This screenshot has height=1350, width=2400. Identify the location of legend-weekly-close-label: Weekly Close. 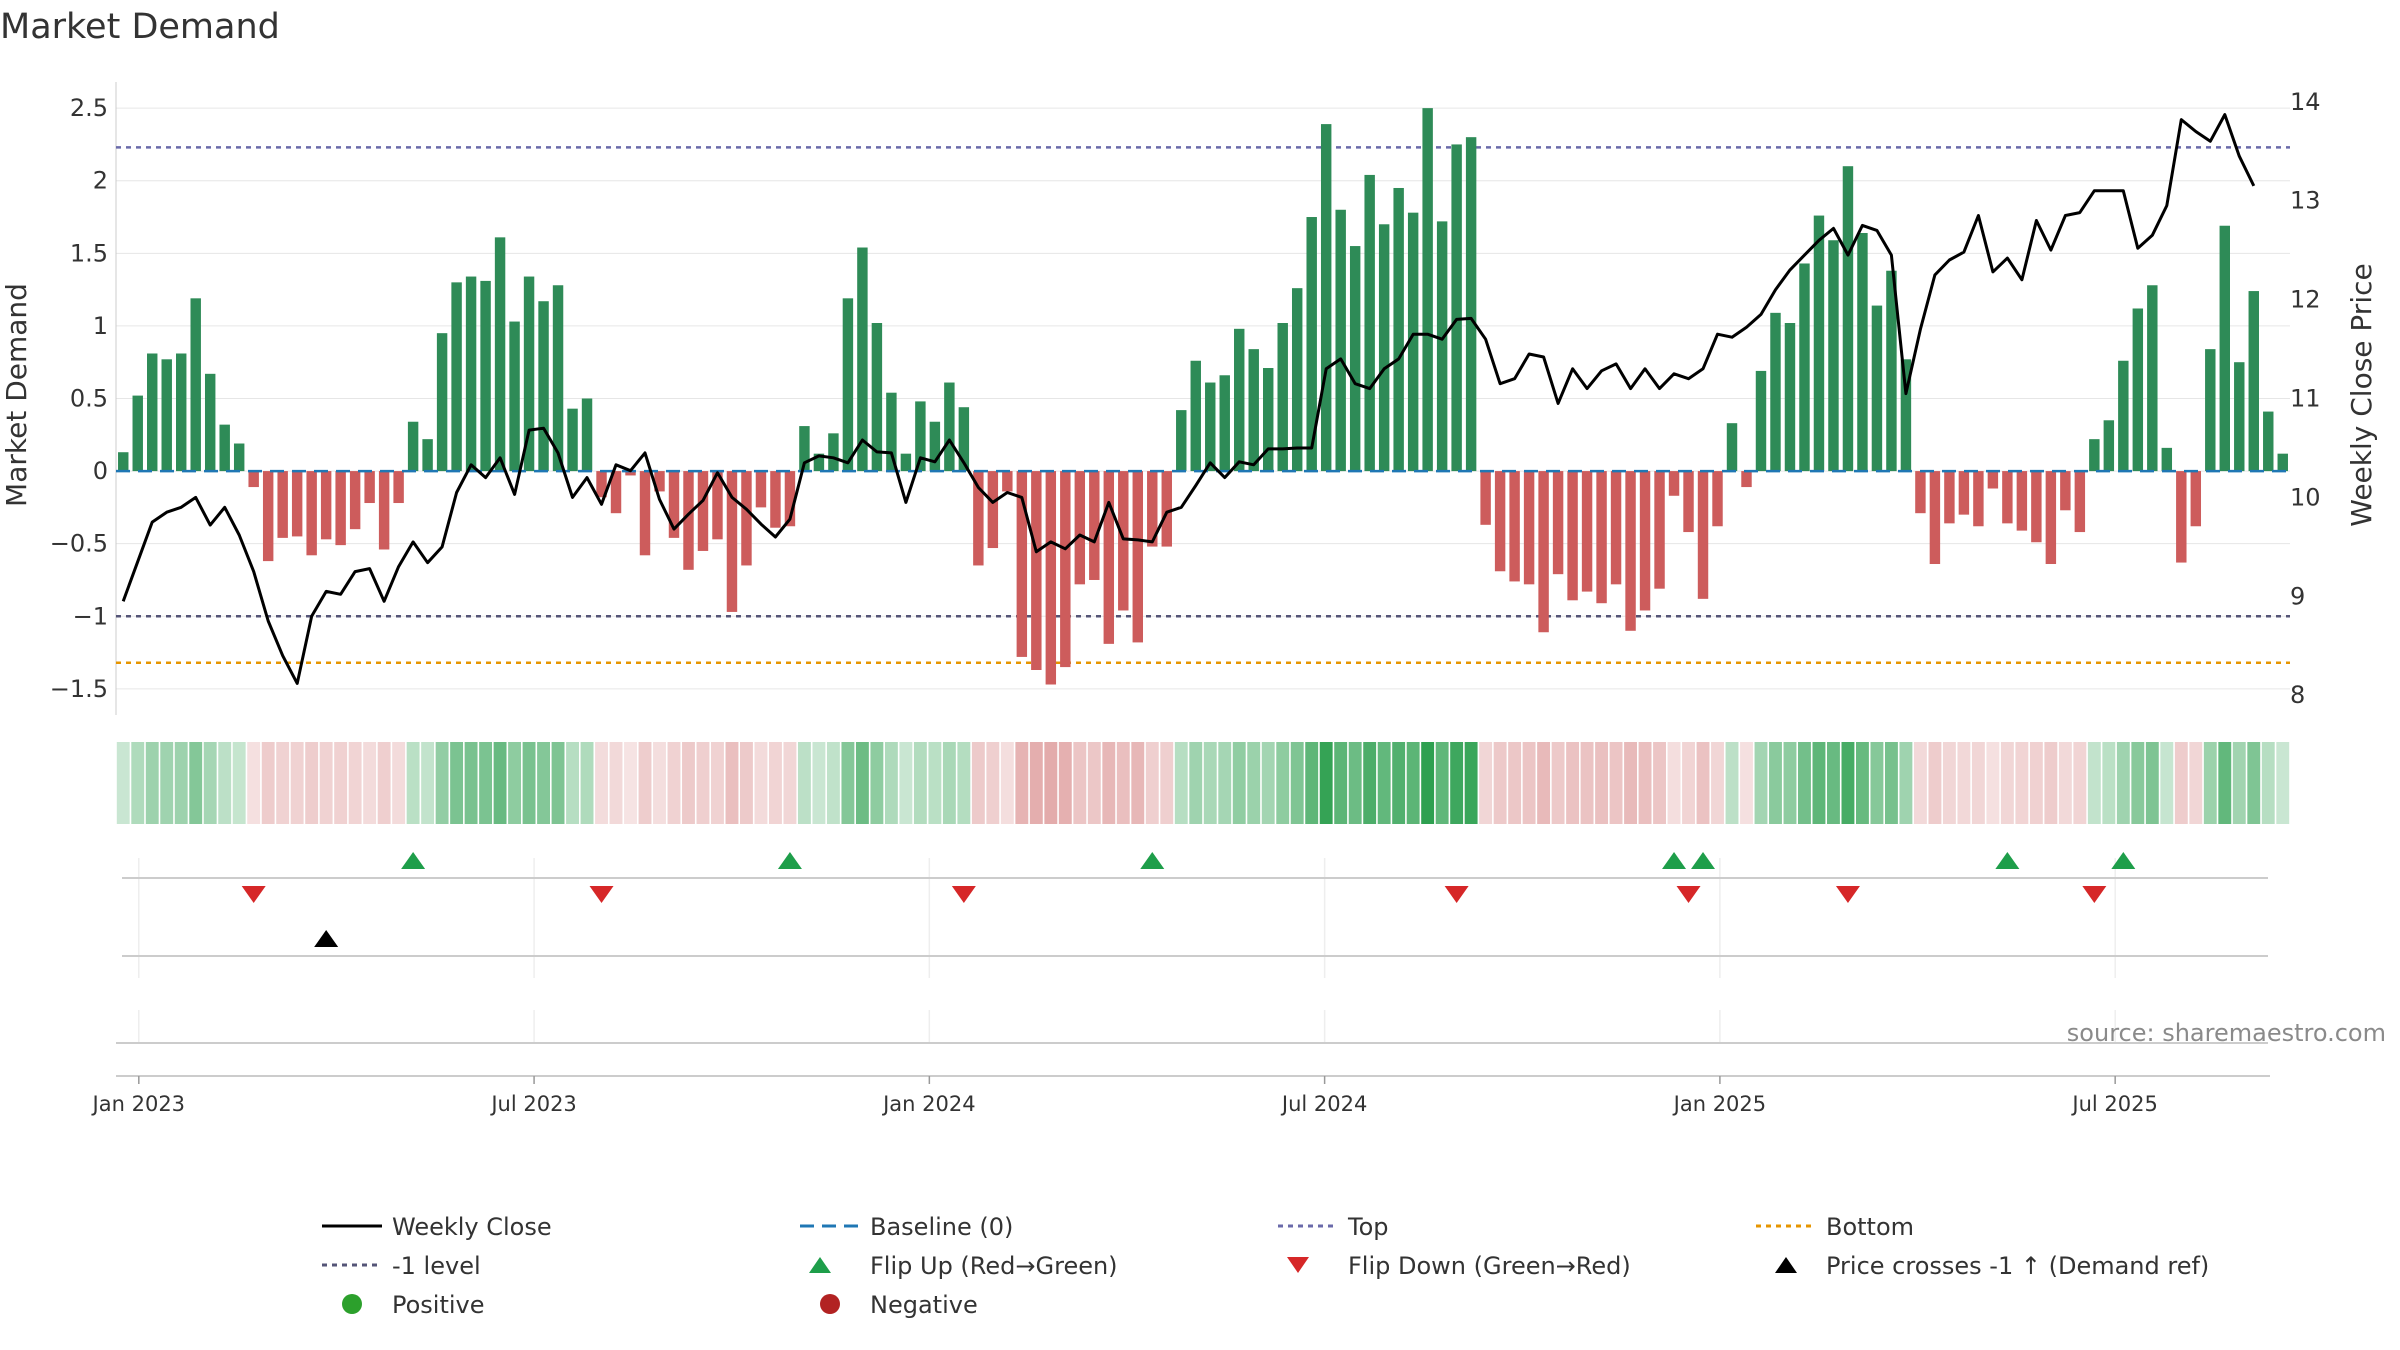
(472, 1227).